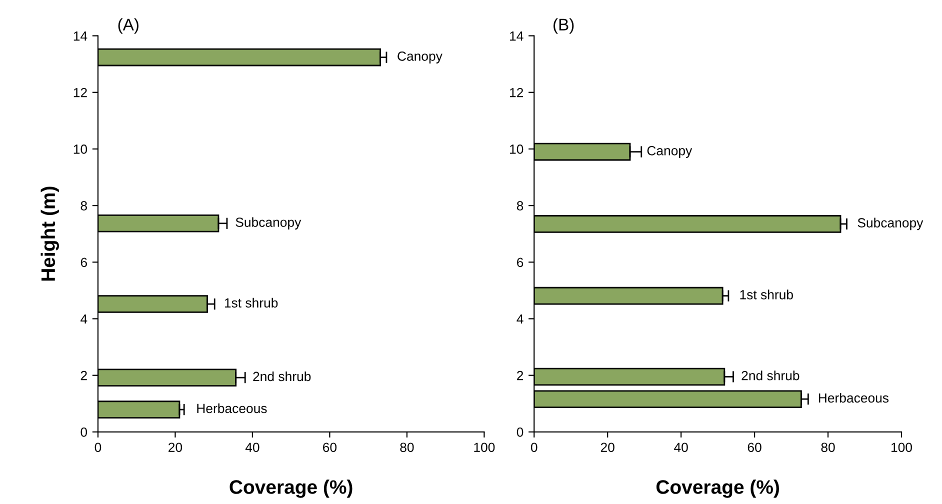 The image size is (942, 504). I want to click on y-axis-title: Height (m), so click(49, 233).